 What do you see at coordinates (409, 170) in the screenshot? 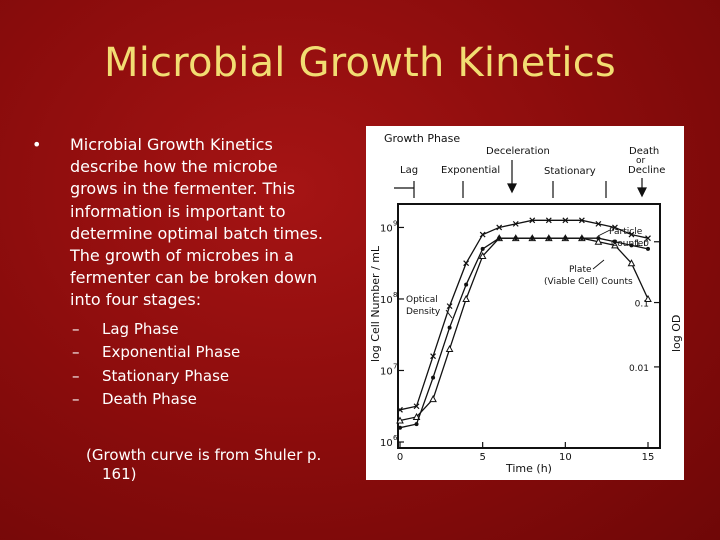
I see `phase-lag-label: Lag` at bounding box center [409, 170].